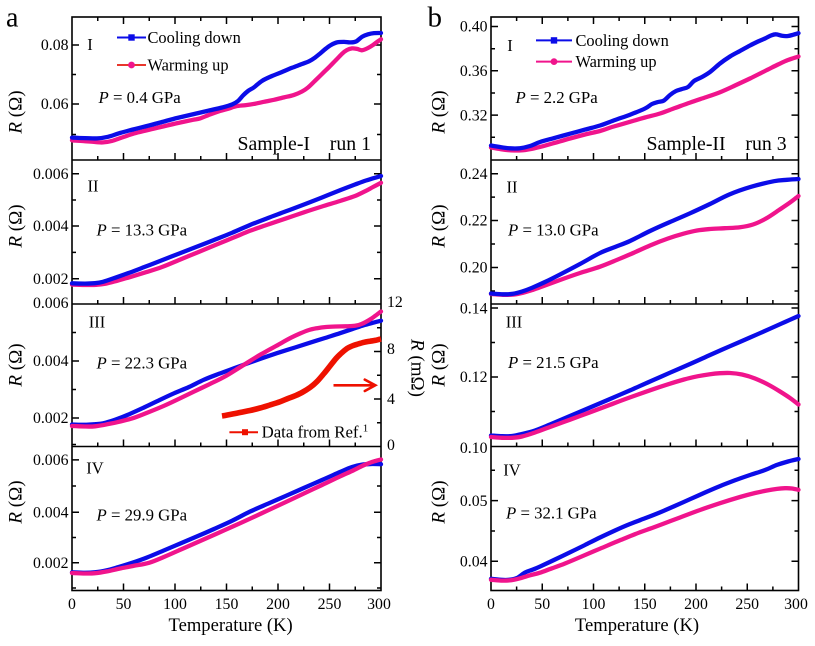  I want to click on svg-text: a, so click(12, 18).